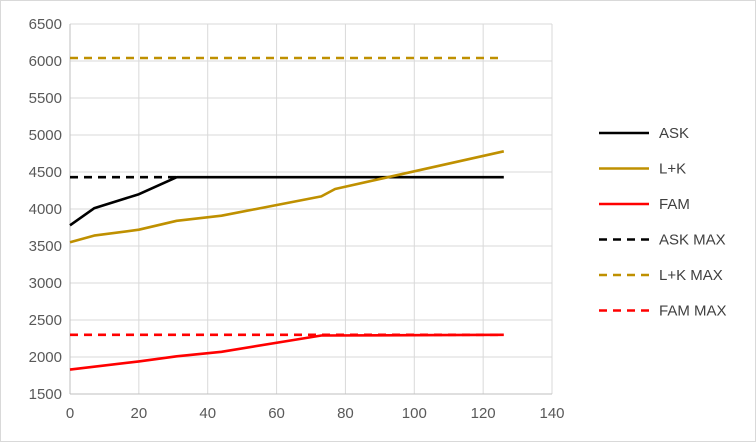 The width and height of the screenshot is (756, 443). Describe the element at coordinates (207, 413) in the screenshot. I see `x-tick-label: 40` at that location.